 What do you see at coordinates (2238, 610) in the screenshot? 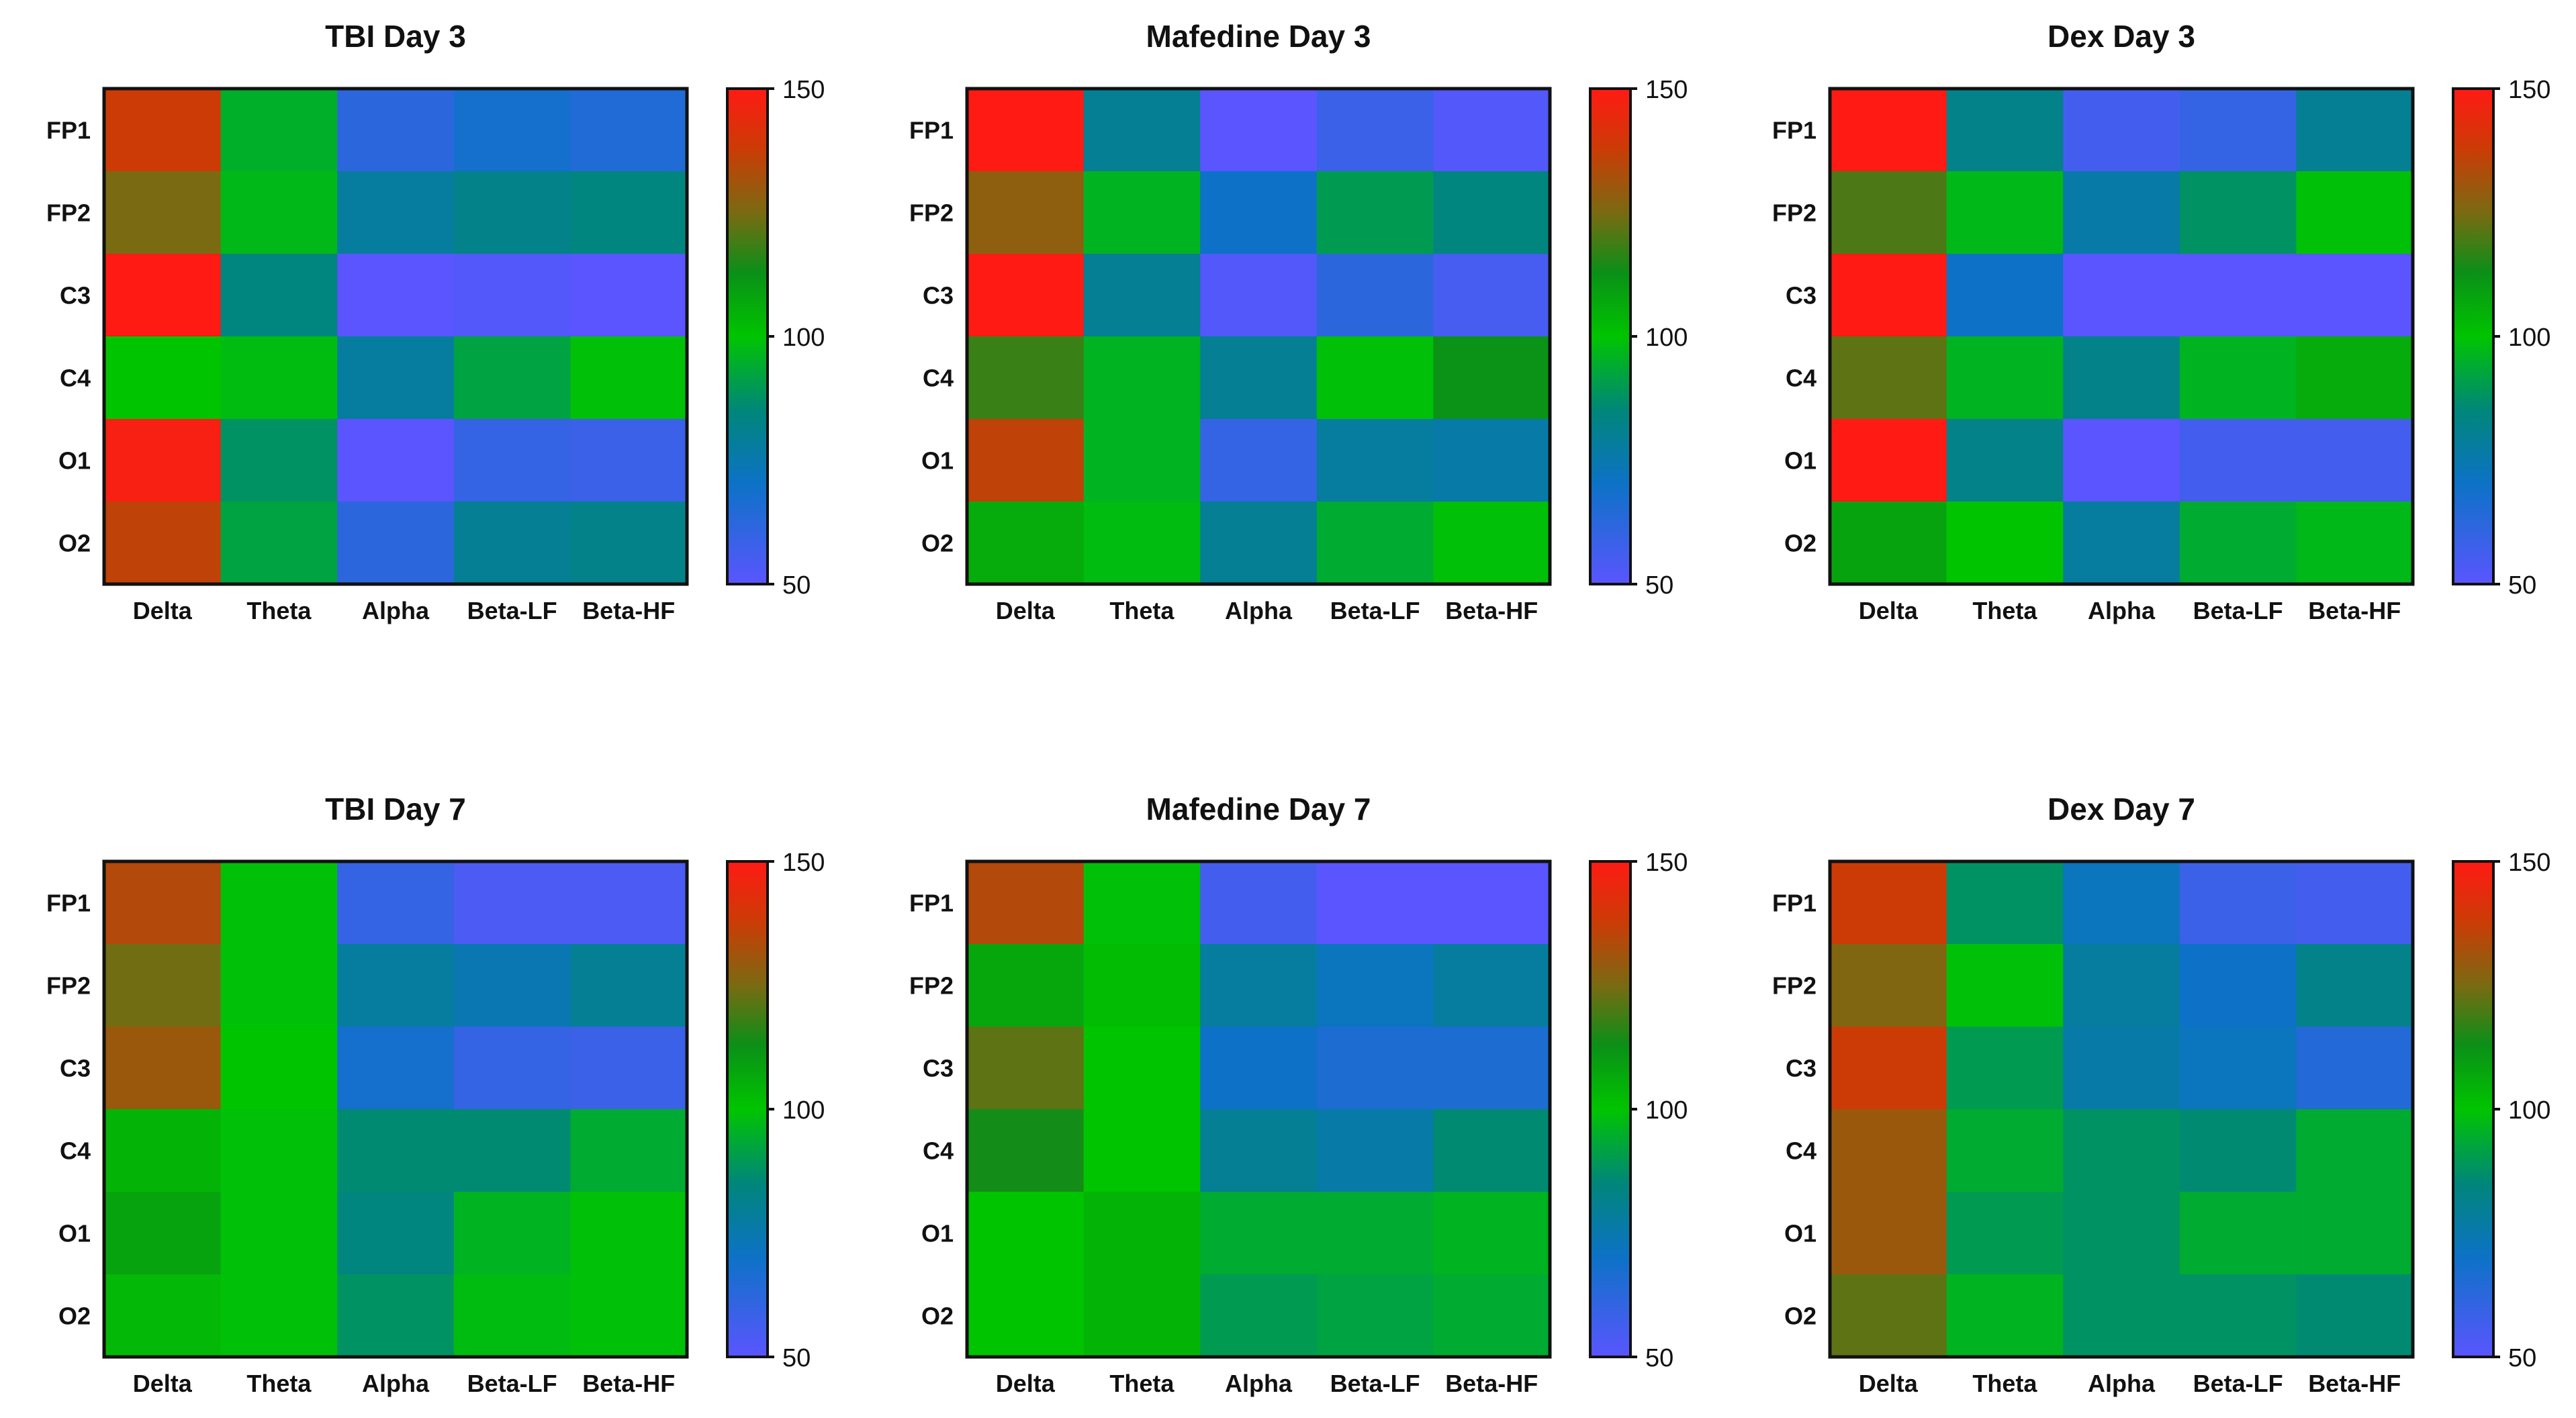
I see `col-tick-label: Beta-LF` at bounding box center [2238, 610].